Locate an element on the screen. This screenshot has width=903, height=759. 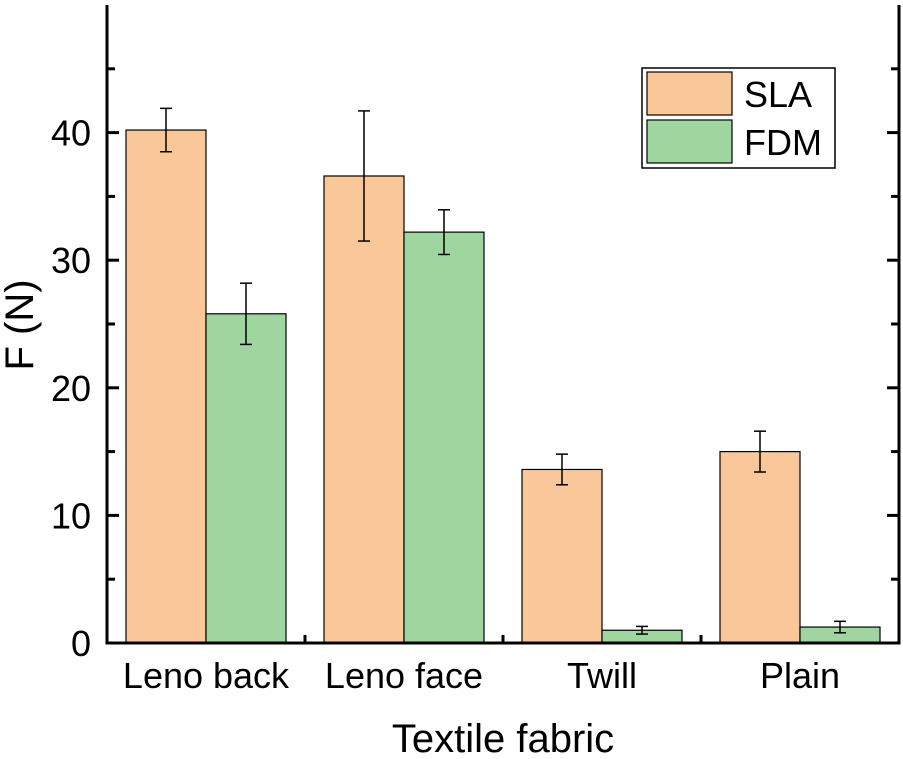
y-tick-label: 0 is located at coordinates (81, 643).